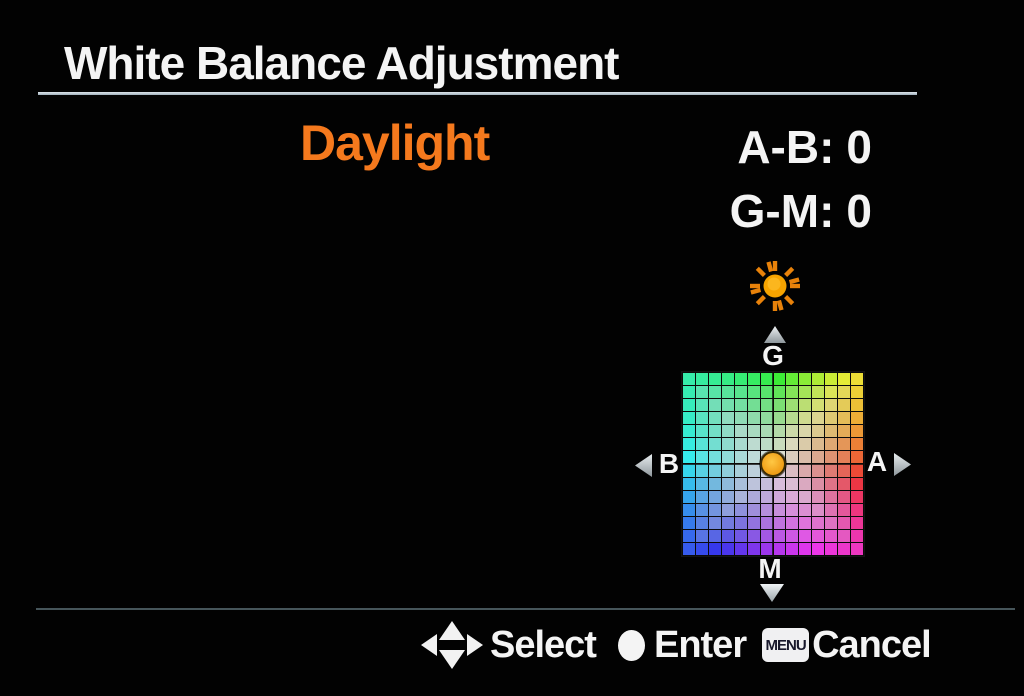 This screenshot has height=696, width=1024. Describe the element at coordinates (877, 461) in the screenshot. I see `axis-label-amber: A` at that location.